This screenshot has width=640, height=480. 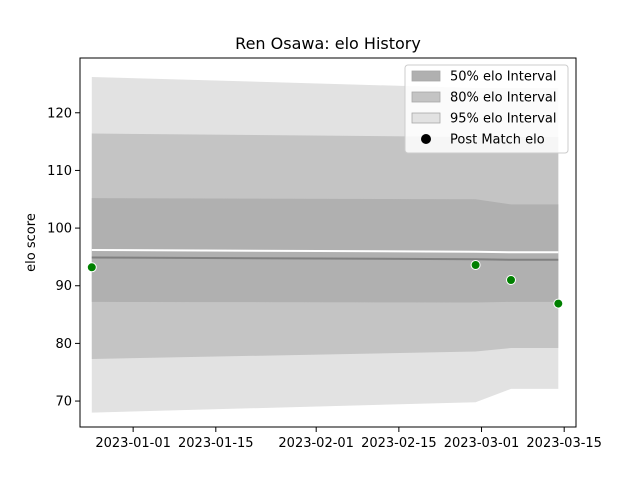 What do you see at coordinates (328, 43) in the screenshot?
I see `chart-title: Ren Osawa: elo History` at bounding box center [328, 43].